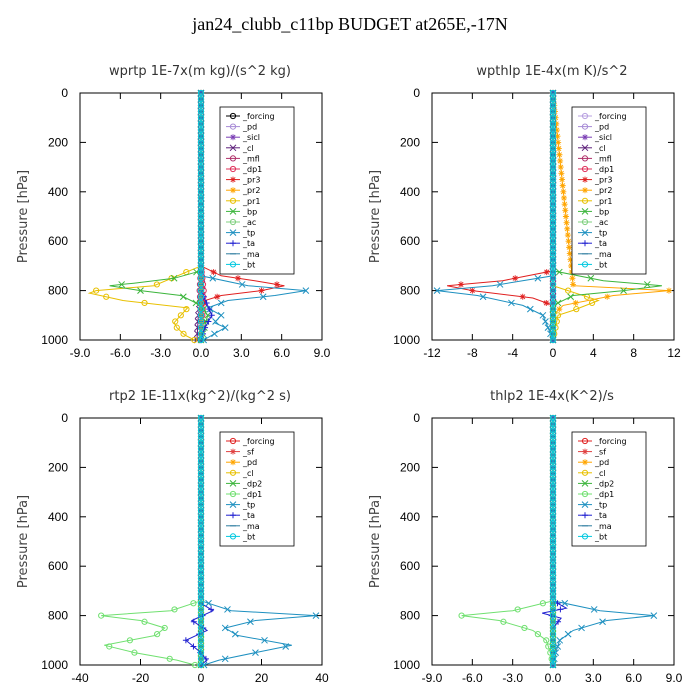 The width and height of the screenshot is (700, 700). What do you see at coordinates (601, 222) in the screenshot?
I see `legend-label: _ac` at bounding box center [601, 222].